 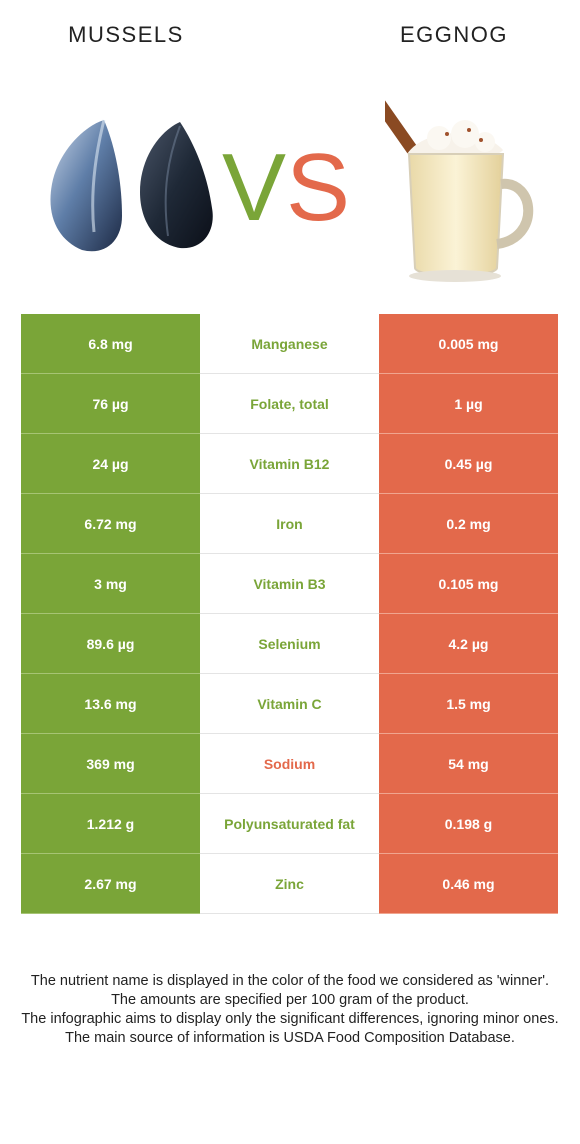 I want to click on mussels-value: 6.72 mg, so click(x=110, y=524).